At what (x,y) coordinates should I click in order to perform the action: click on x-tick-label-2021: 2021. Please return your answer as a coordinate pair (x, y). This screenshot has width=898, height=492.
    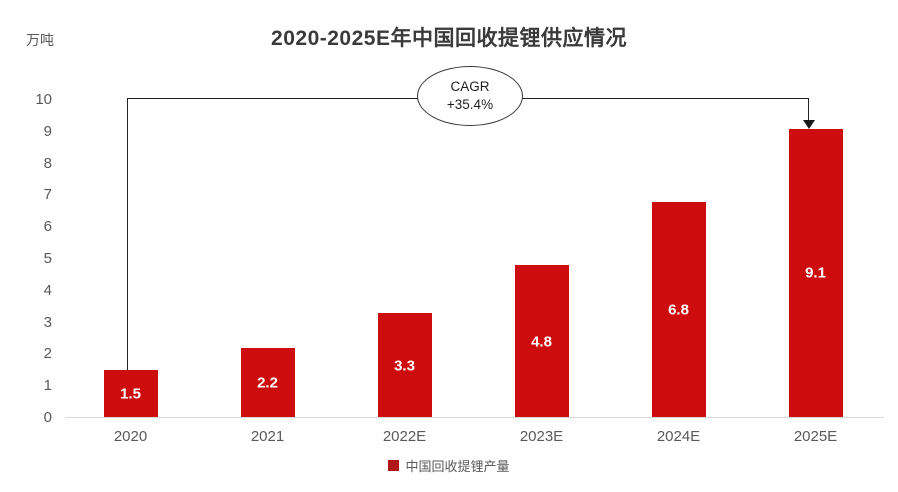
    Looking at the image, I should click on (267, 436).